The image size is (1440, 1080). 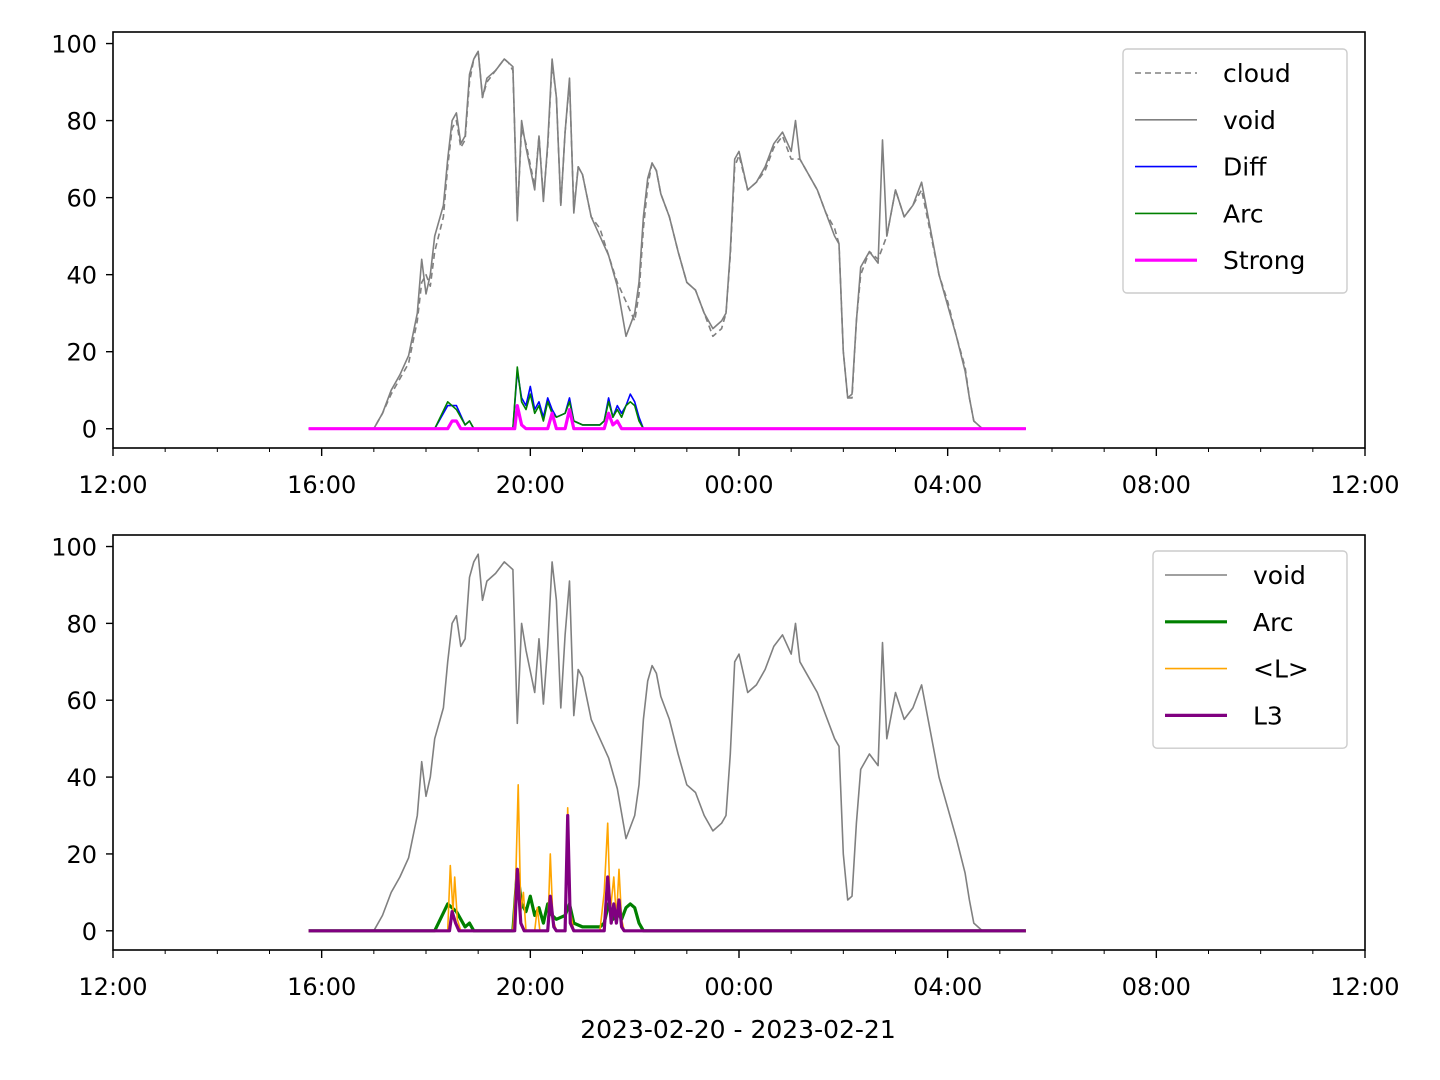 I want to click on legend: void Arc <L> L3, so click(x=1250, y=649).